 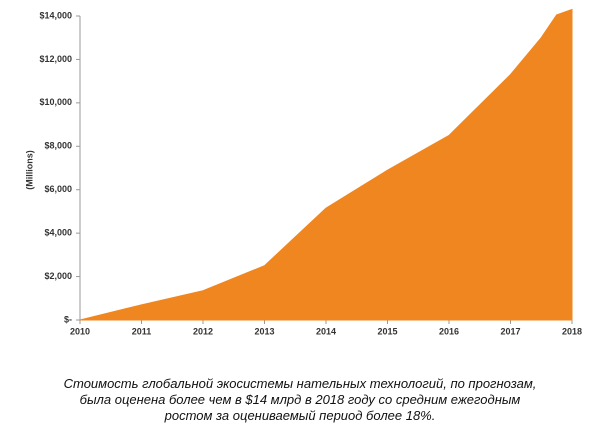 What do you see at coordinates (58, 276) in the screenshot?
I see `y-tick-label: $2,000` at bounding box center [58, 276].